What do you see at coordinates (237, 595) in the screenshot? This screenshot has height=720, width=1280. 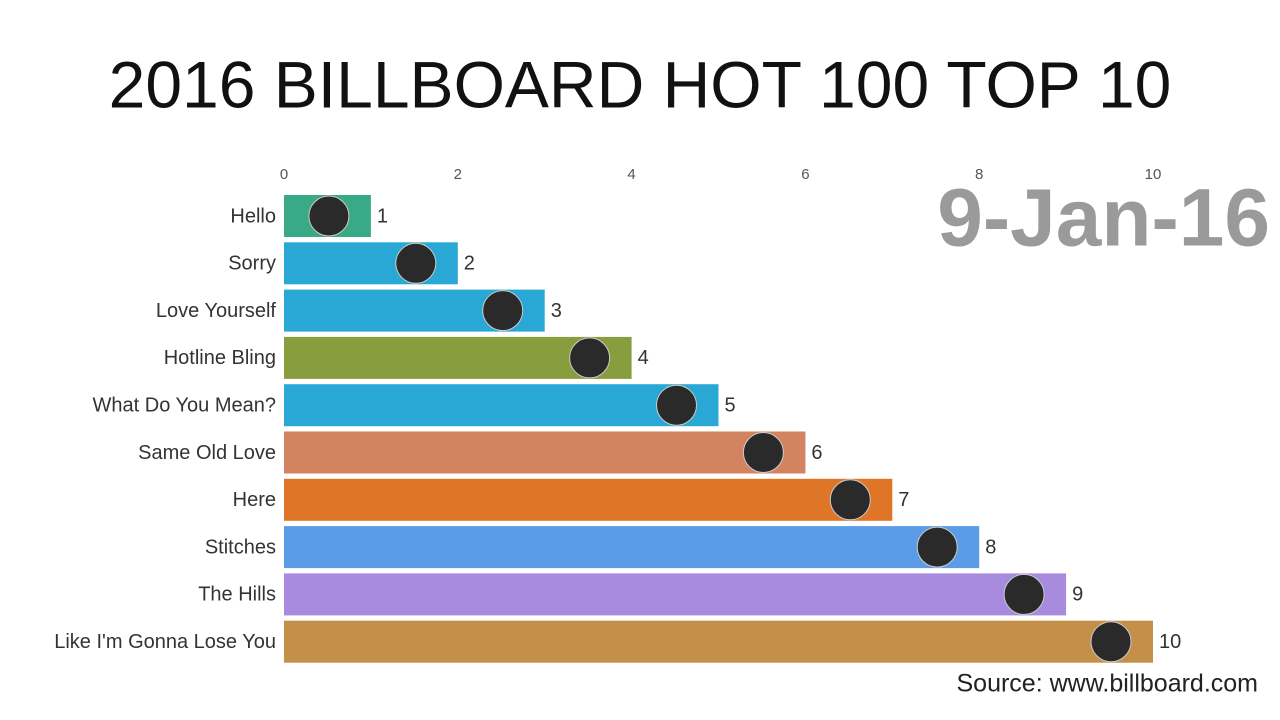 I see `y-tick-label: The Hills` at bounding box center [237, 595].